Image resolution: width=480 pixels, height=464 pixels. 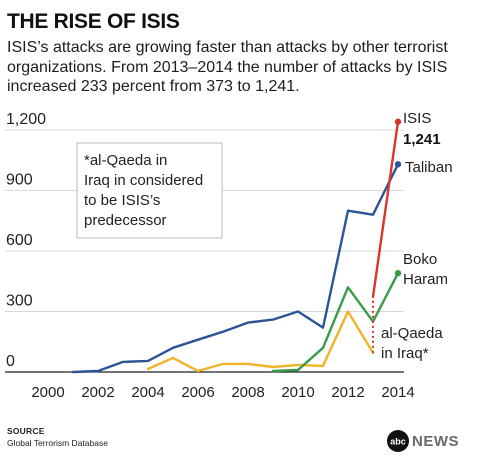 I want to click on y-tick-label: 1,200, so click(x=26, y=119).